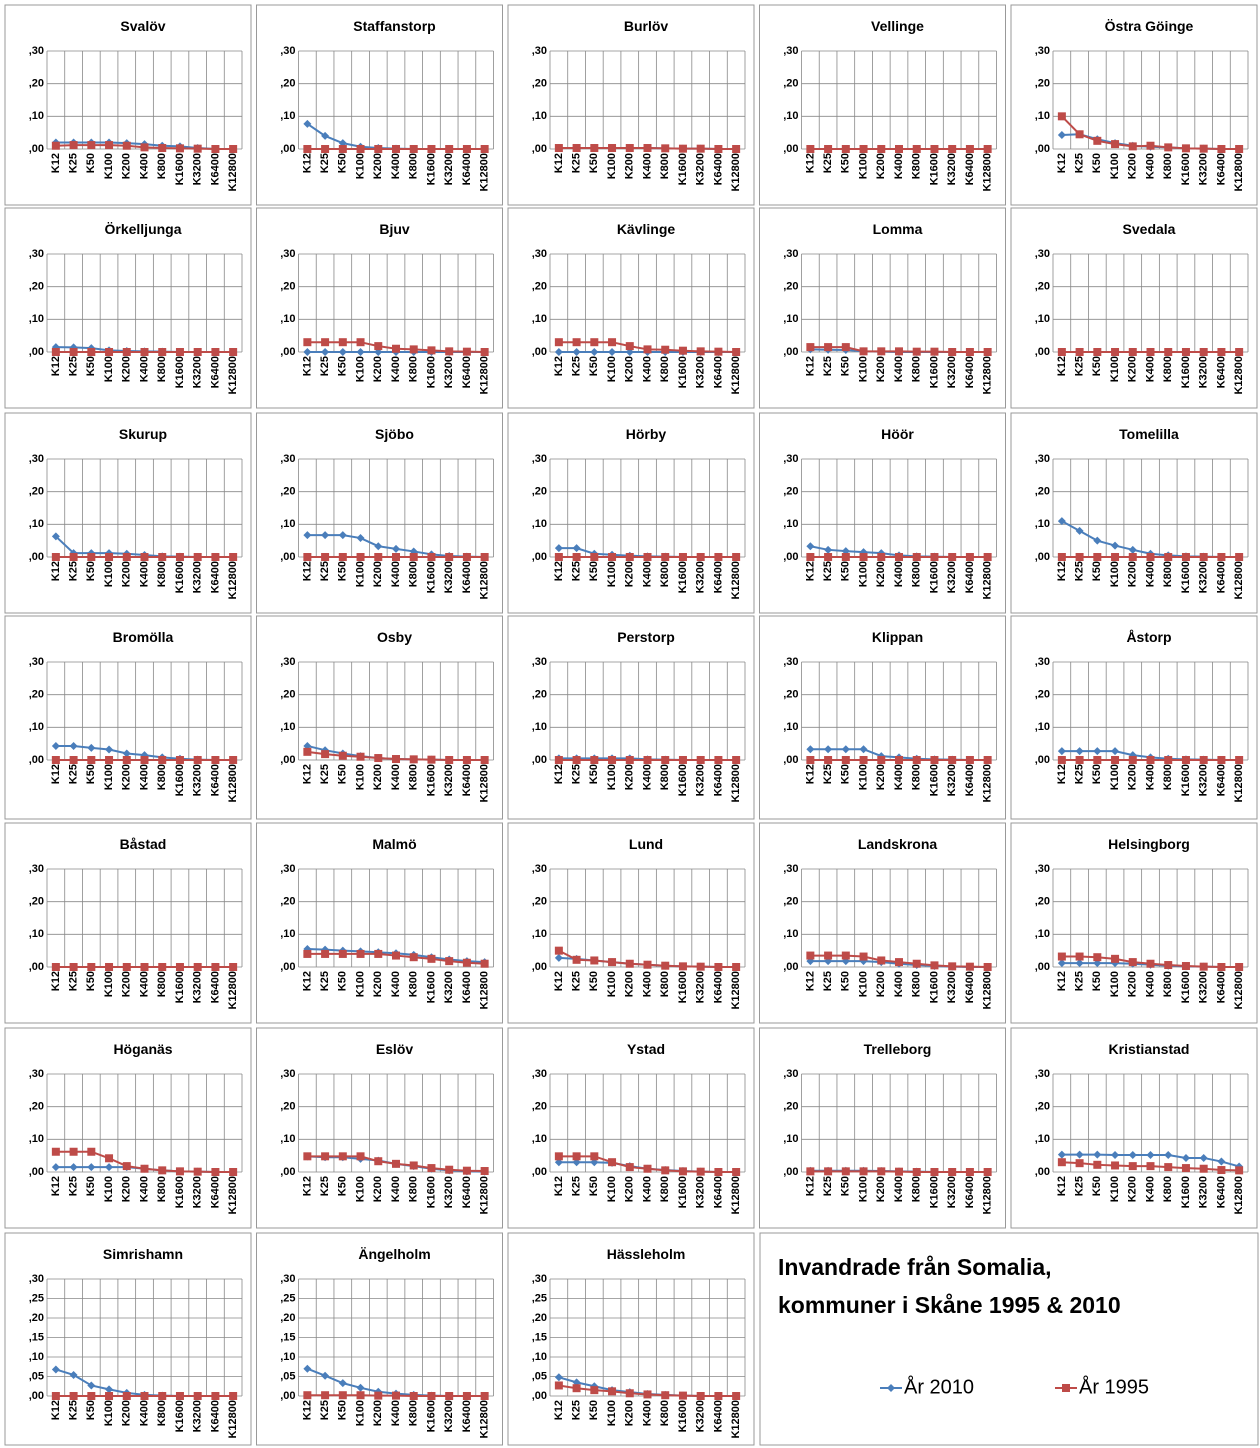  I want to click on x-tick-label: K50, so click(1097, 1186).